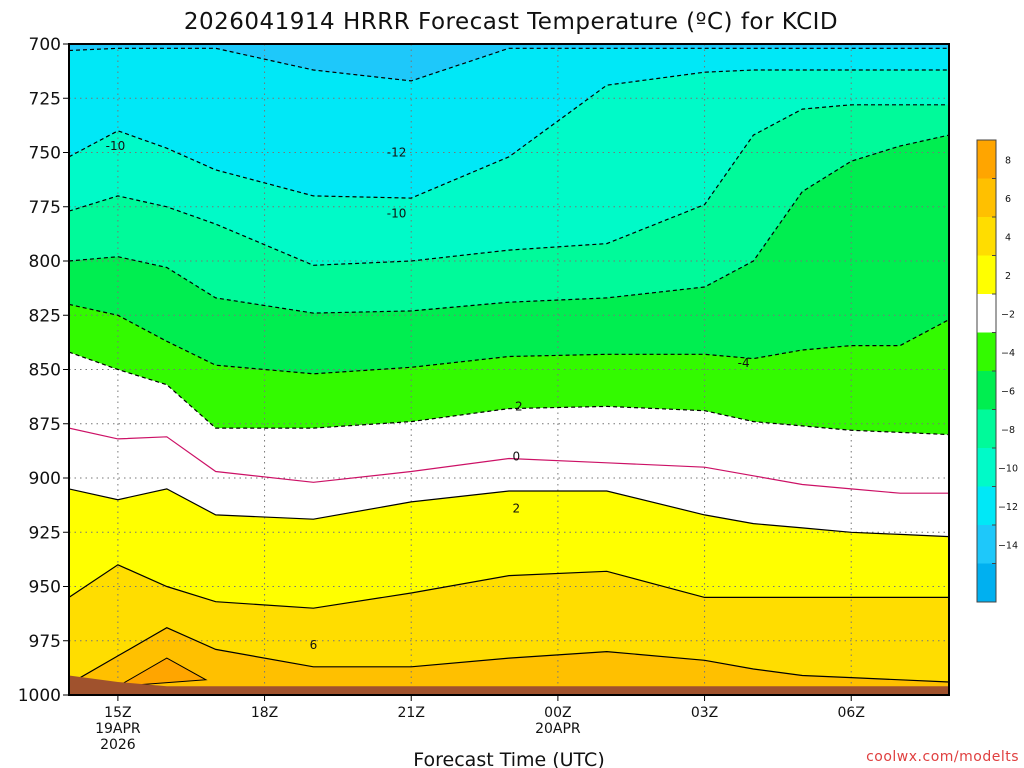 Image resolution: width=1024 pixels, height=768 pixels. Describe the element at coordinates (704, 713) in the screenshot. I see `x-tick-label: 03Z` at that location.